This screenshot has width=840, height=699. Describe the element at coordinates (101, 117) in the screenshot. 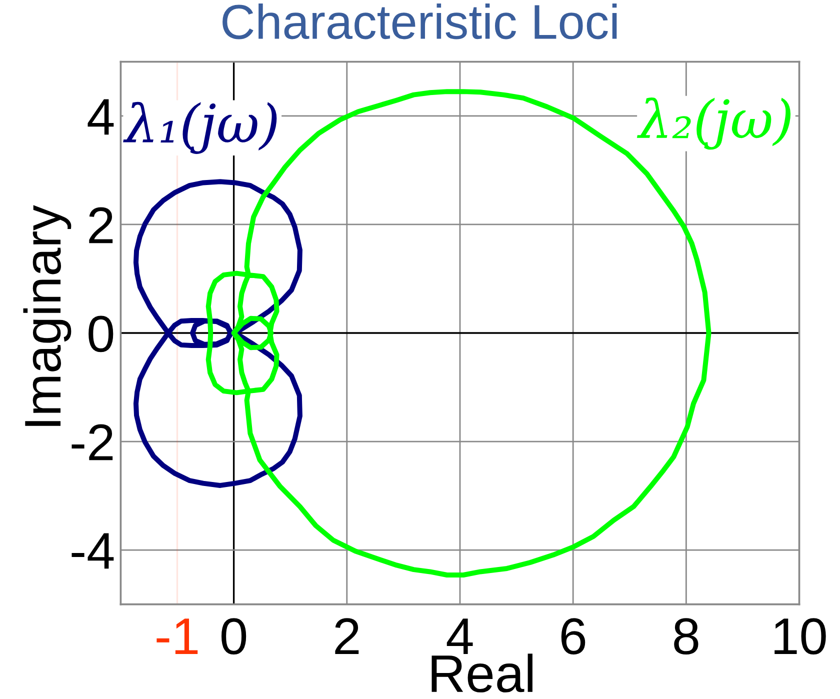

I see `y-tick-label: 4` at that location.